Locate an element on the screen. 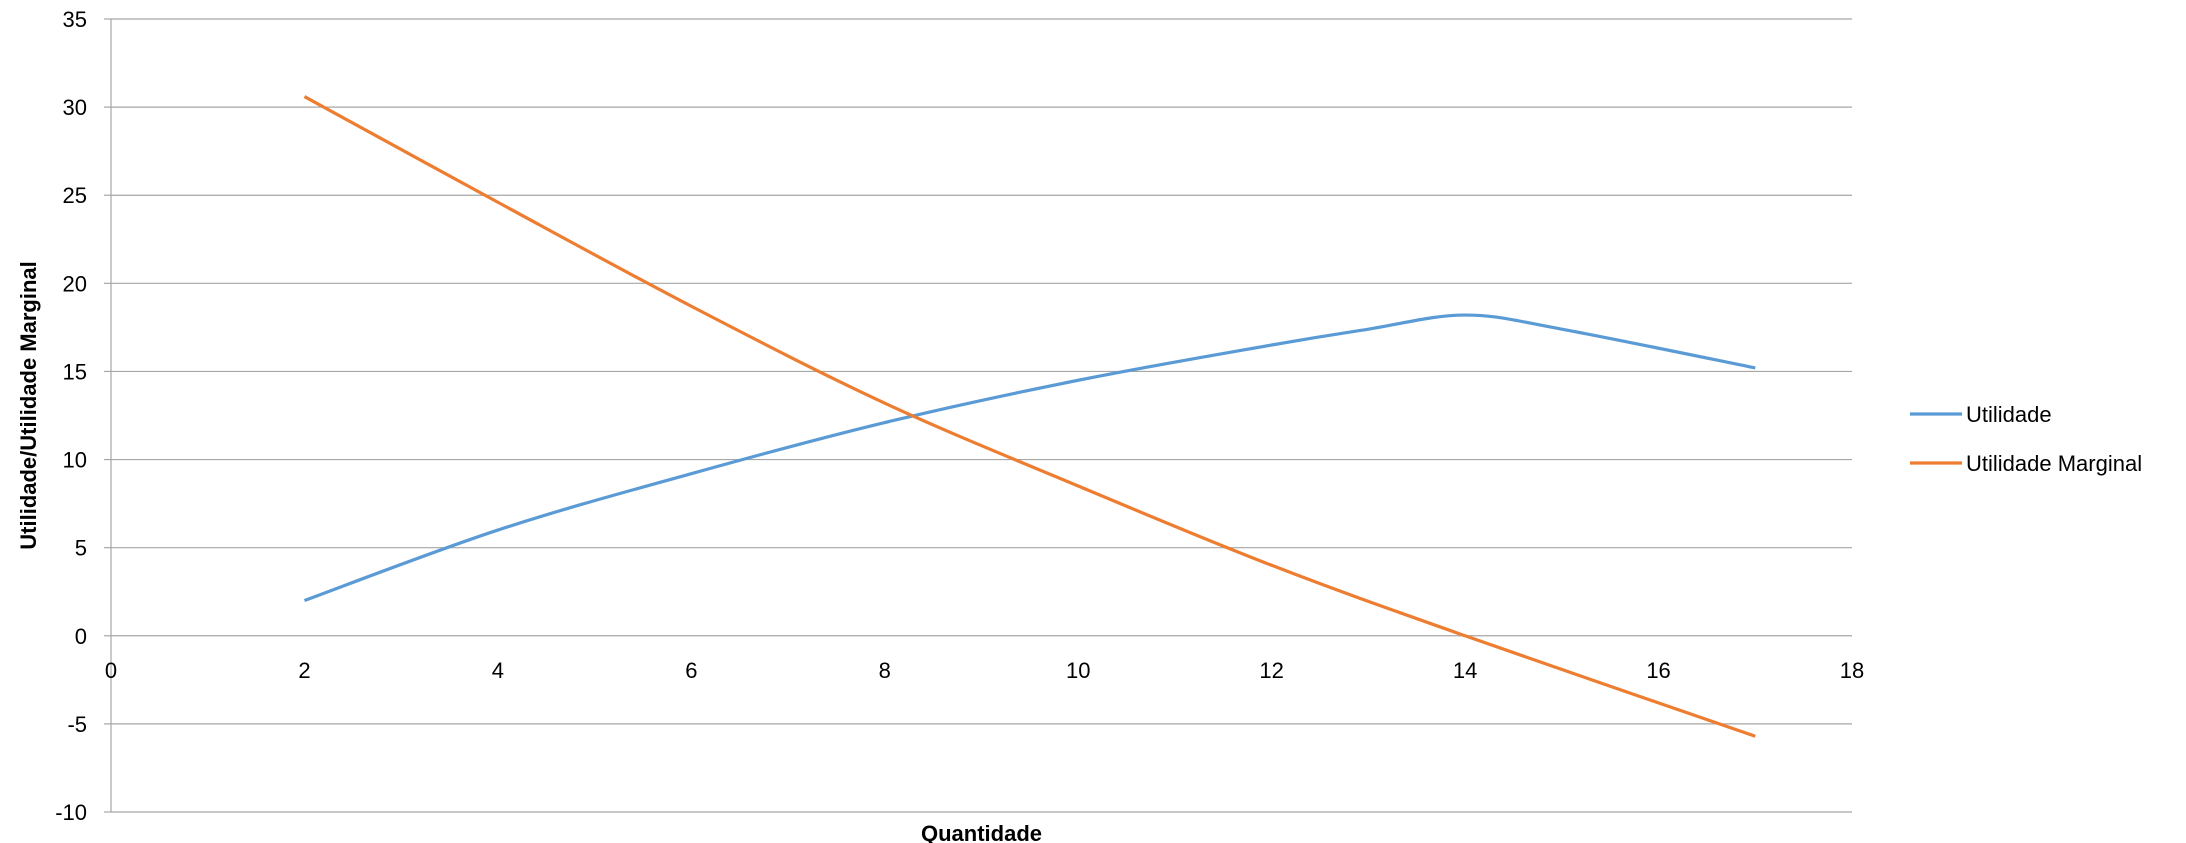 The height and width of the screenshot is (843, 2186). y-axis-title: Utilidade/Utilidade Marginal is located at coordinates (28, 405).